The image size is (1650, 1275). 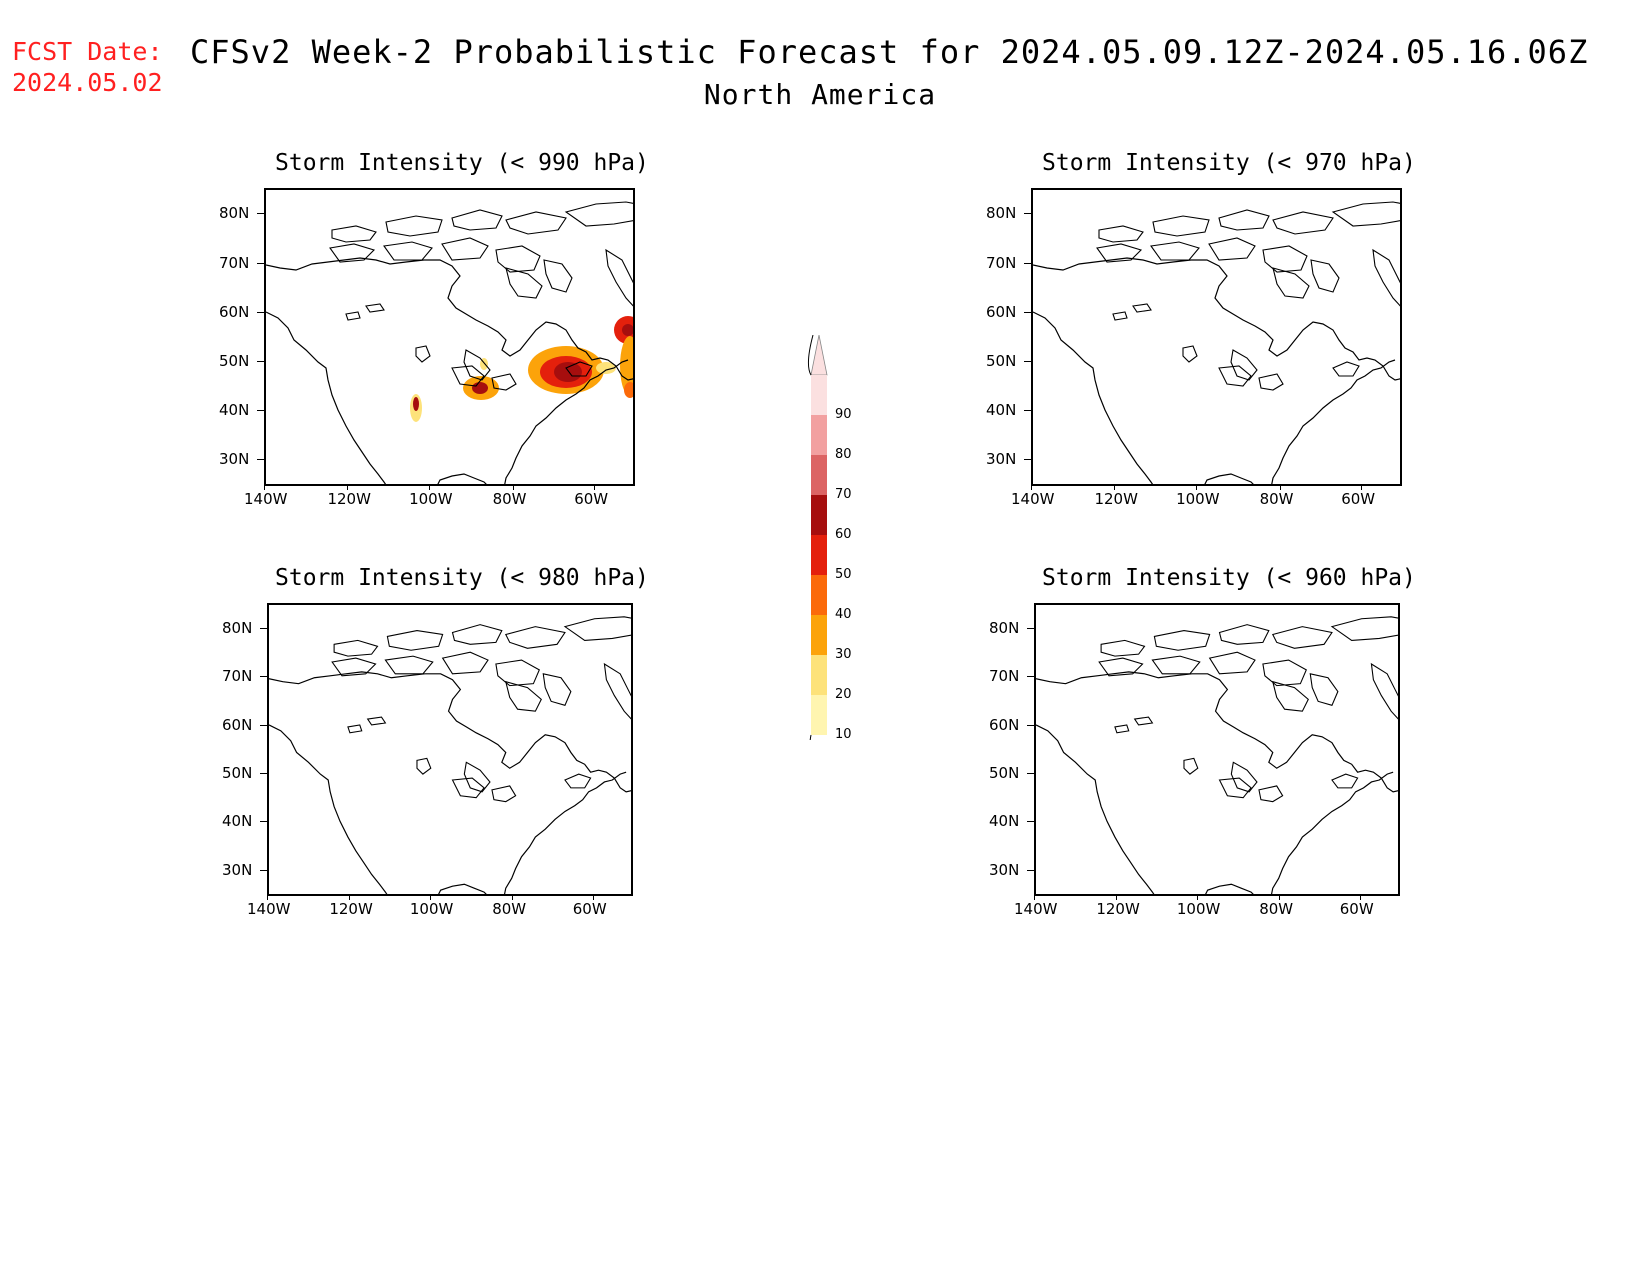 What do you see at coordinates (87, 67) in the screenshot?
I see `fcst-date-block: FCST Date: 2024.05.02` at bounding box center [87, 67].